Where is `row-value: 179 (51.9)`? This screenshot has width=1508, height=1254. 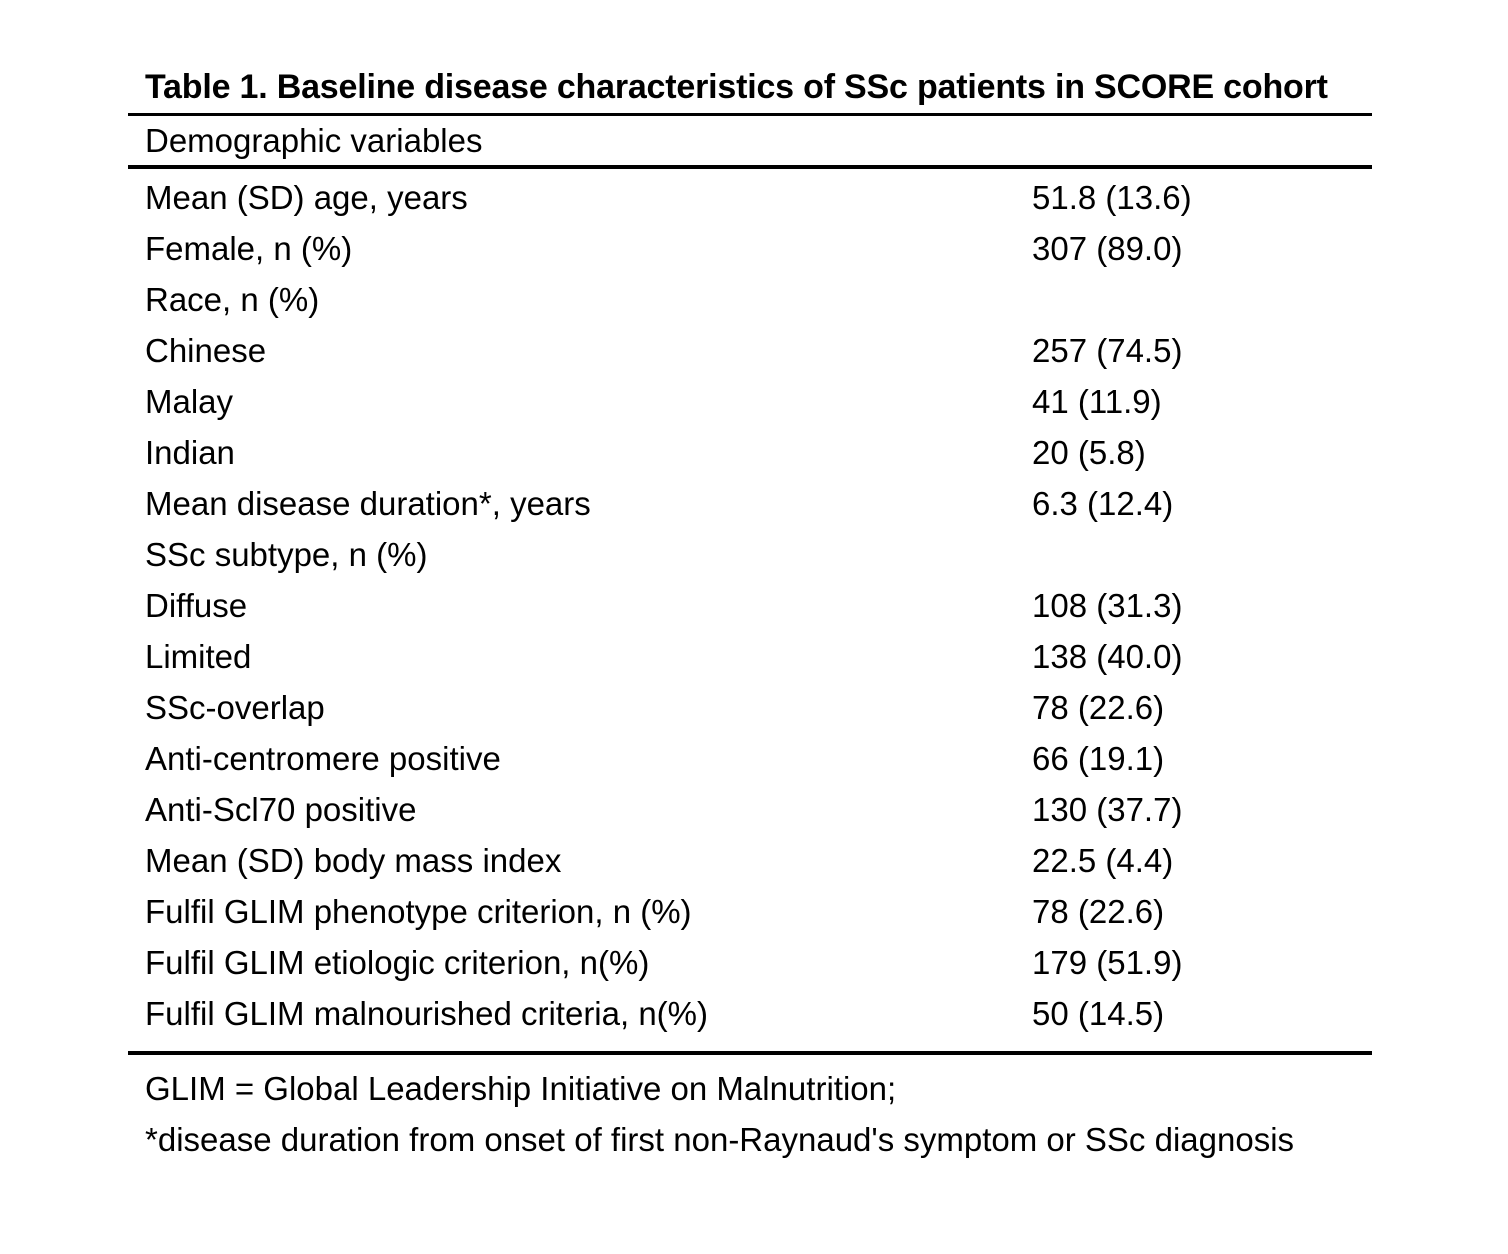
row-value: 179 (51.9) is located at coordinates (1107, 962).